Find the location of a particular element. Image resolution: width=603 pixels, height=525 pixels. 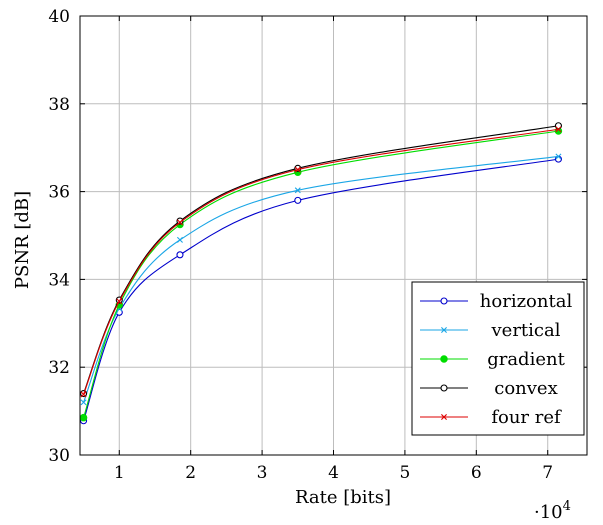

legend-entry: gradient is located at coordinates (493, 359).